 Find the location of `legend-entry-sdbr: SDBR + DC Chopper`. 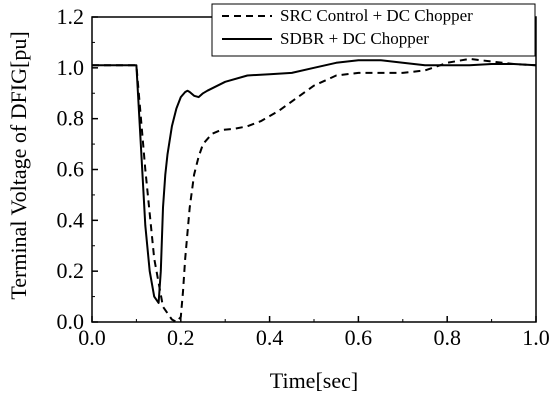

legend-entry-sdbr: SDBR + DC Chopper is located at coordinates (354, 38).